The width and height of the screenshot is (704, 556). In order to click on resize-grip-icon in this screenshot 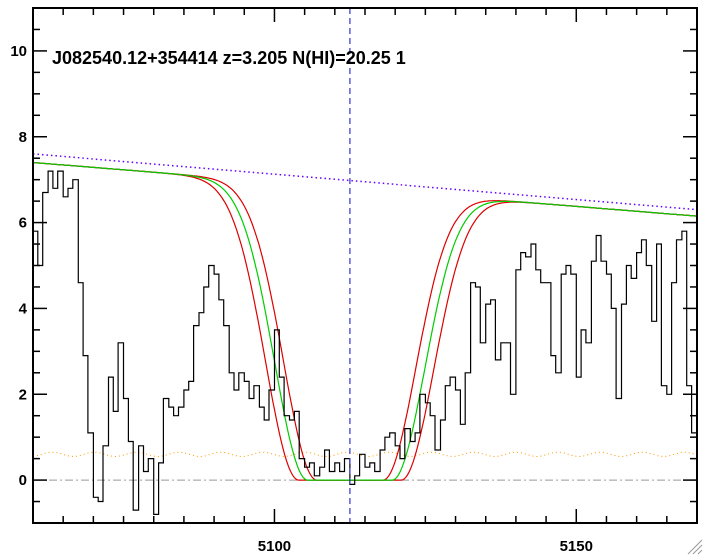, I will do `click(695, 547)`.